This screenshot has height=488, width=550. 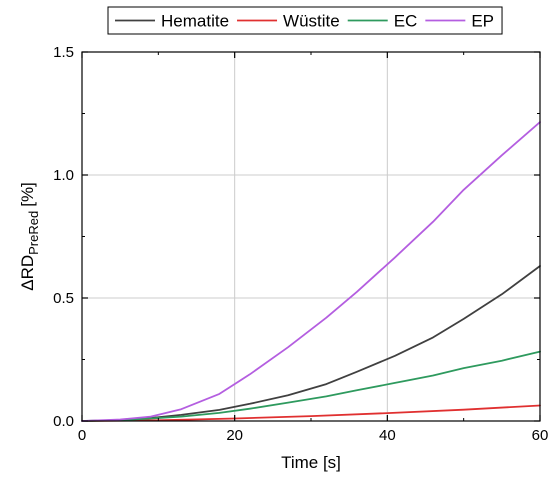 What do you see at coordinates (387, 435) in the screenshot?
I see `x-tick-label: 40` at bounding box center [387, 435].